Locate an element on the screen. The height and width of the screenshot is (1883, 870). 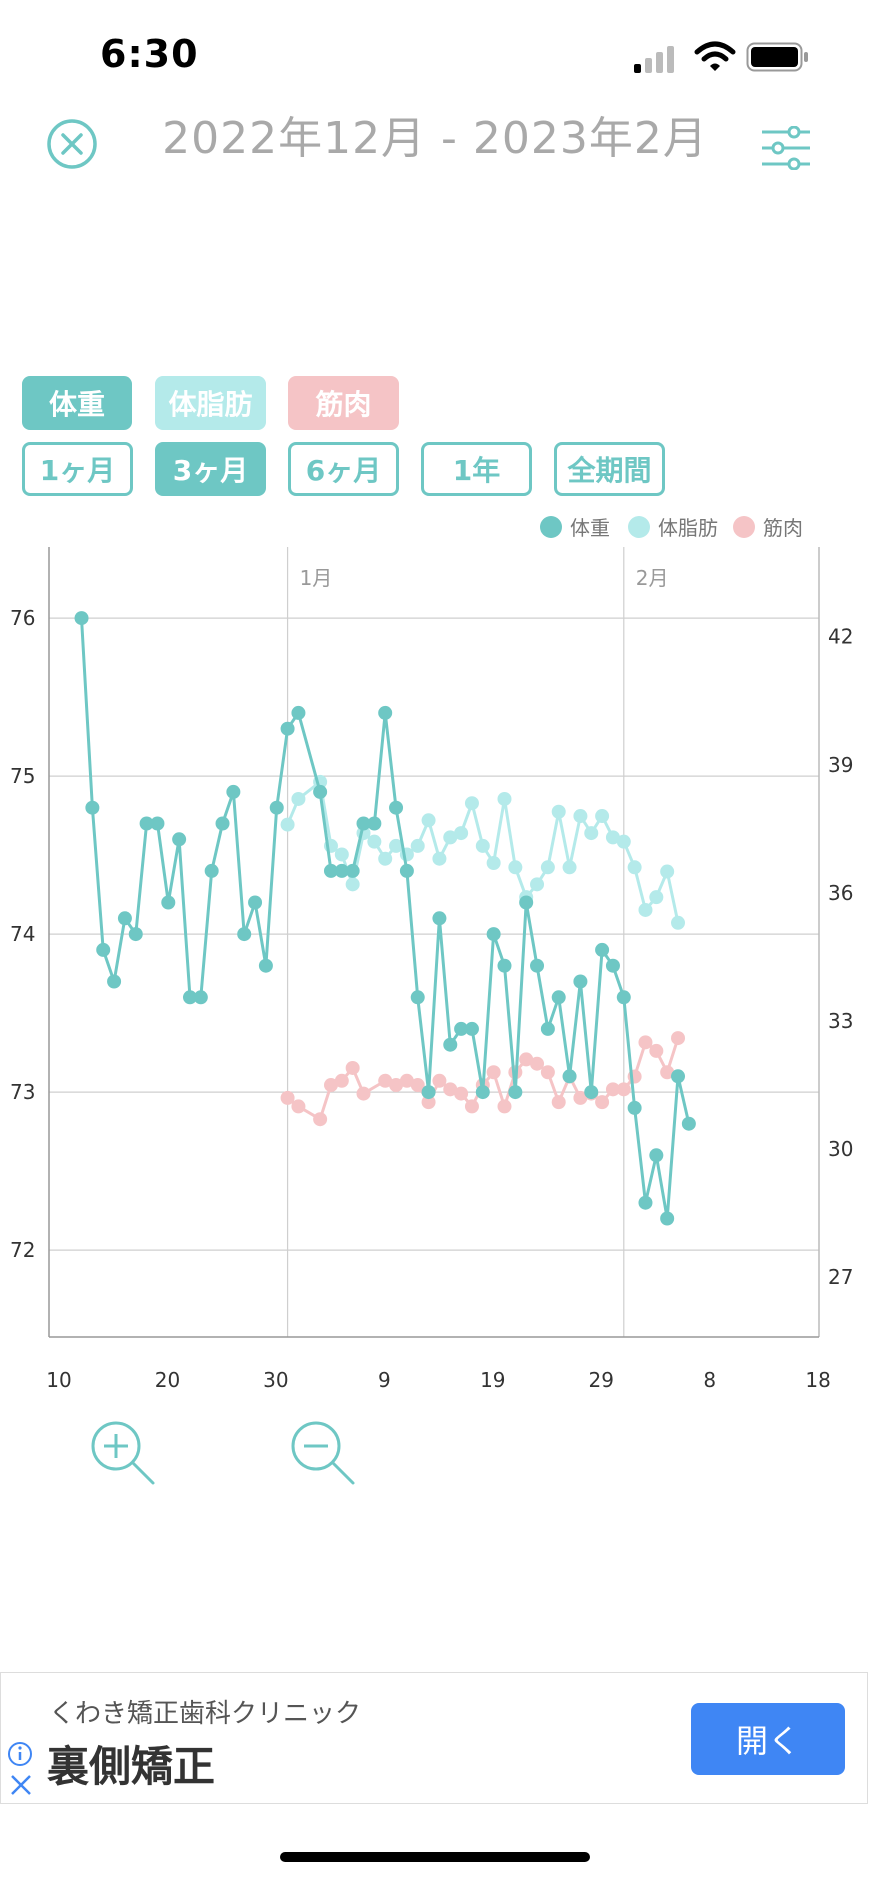
period-3-months: 3ヶ月 is located at coordinates (210, 469).